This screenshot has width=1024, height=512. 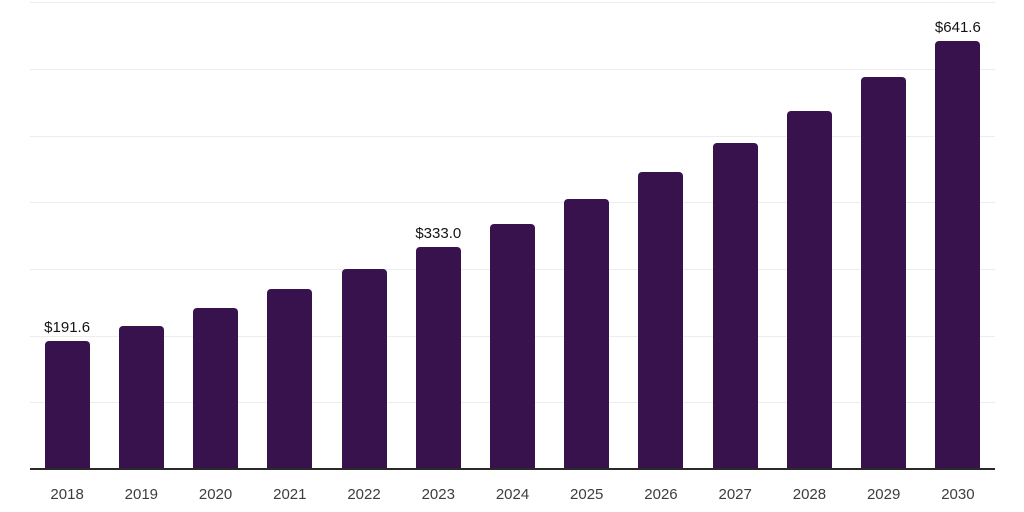 What do you see at coordinates (661, 320) in the screenshot?
I see `bar-2026` at bounding box center [661, 320].